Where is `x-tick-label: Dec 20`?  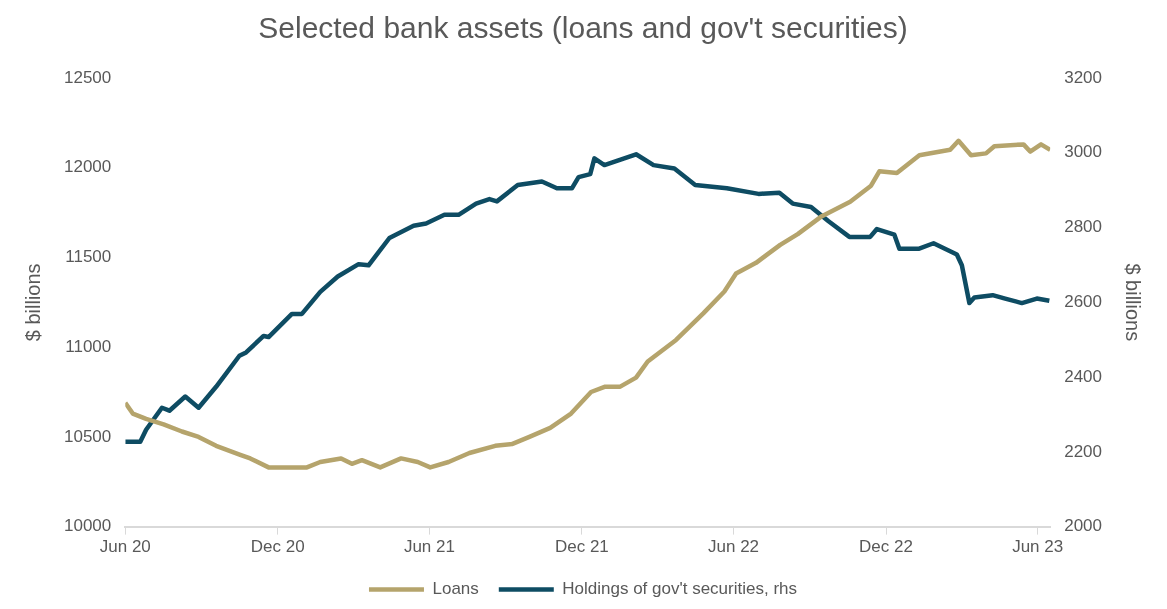
x-tick-label: Dec 20 is located at coordinates (277, 547).